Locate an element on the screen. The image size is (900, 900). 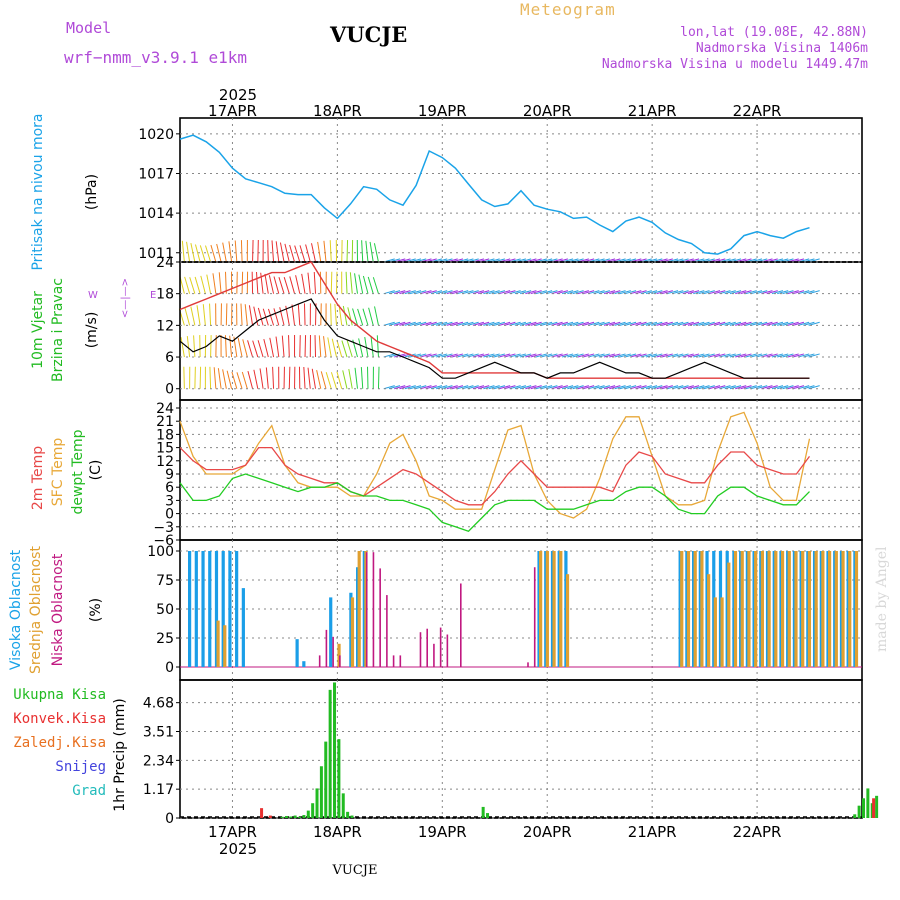
precip-tick-label: 1.17 is located at coordinates (158, 790).